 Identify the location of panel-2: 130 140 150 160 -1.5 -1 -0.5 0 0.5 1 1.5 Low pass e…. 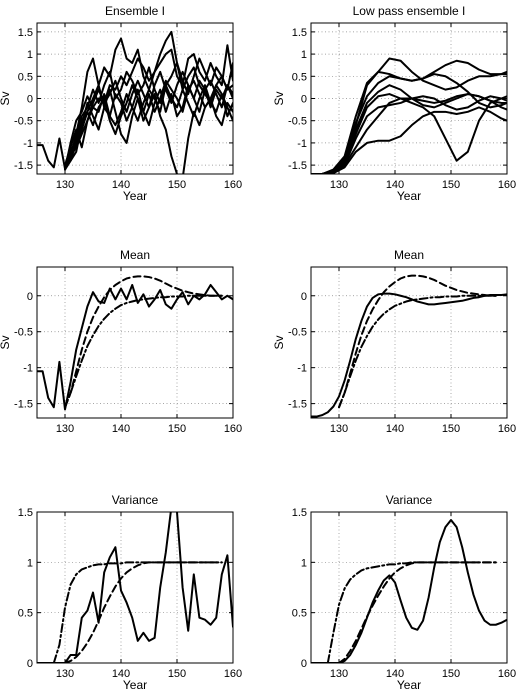
(394, 103).